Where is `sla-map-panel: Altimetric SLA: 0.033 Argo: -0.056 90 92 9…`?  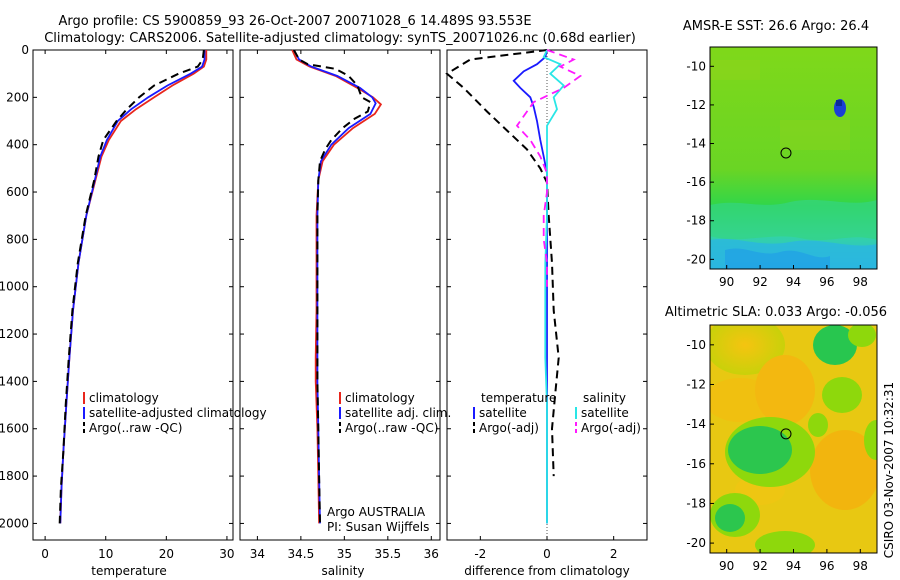
sla-map-panel: Altimetric SLA: 0.033 Argo: -0.056 90 92 9… is located at coordinates (776, 439).